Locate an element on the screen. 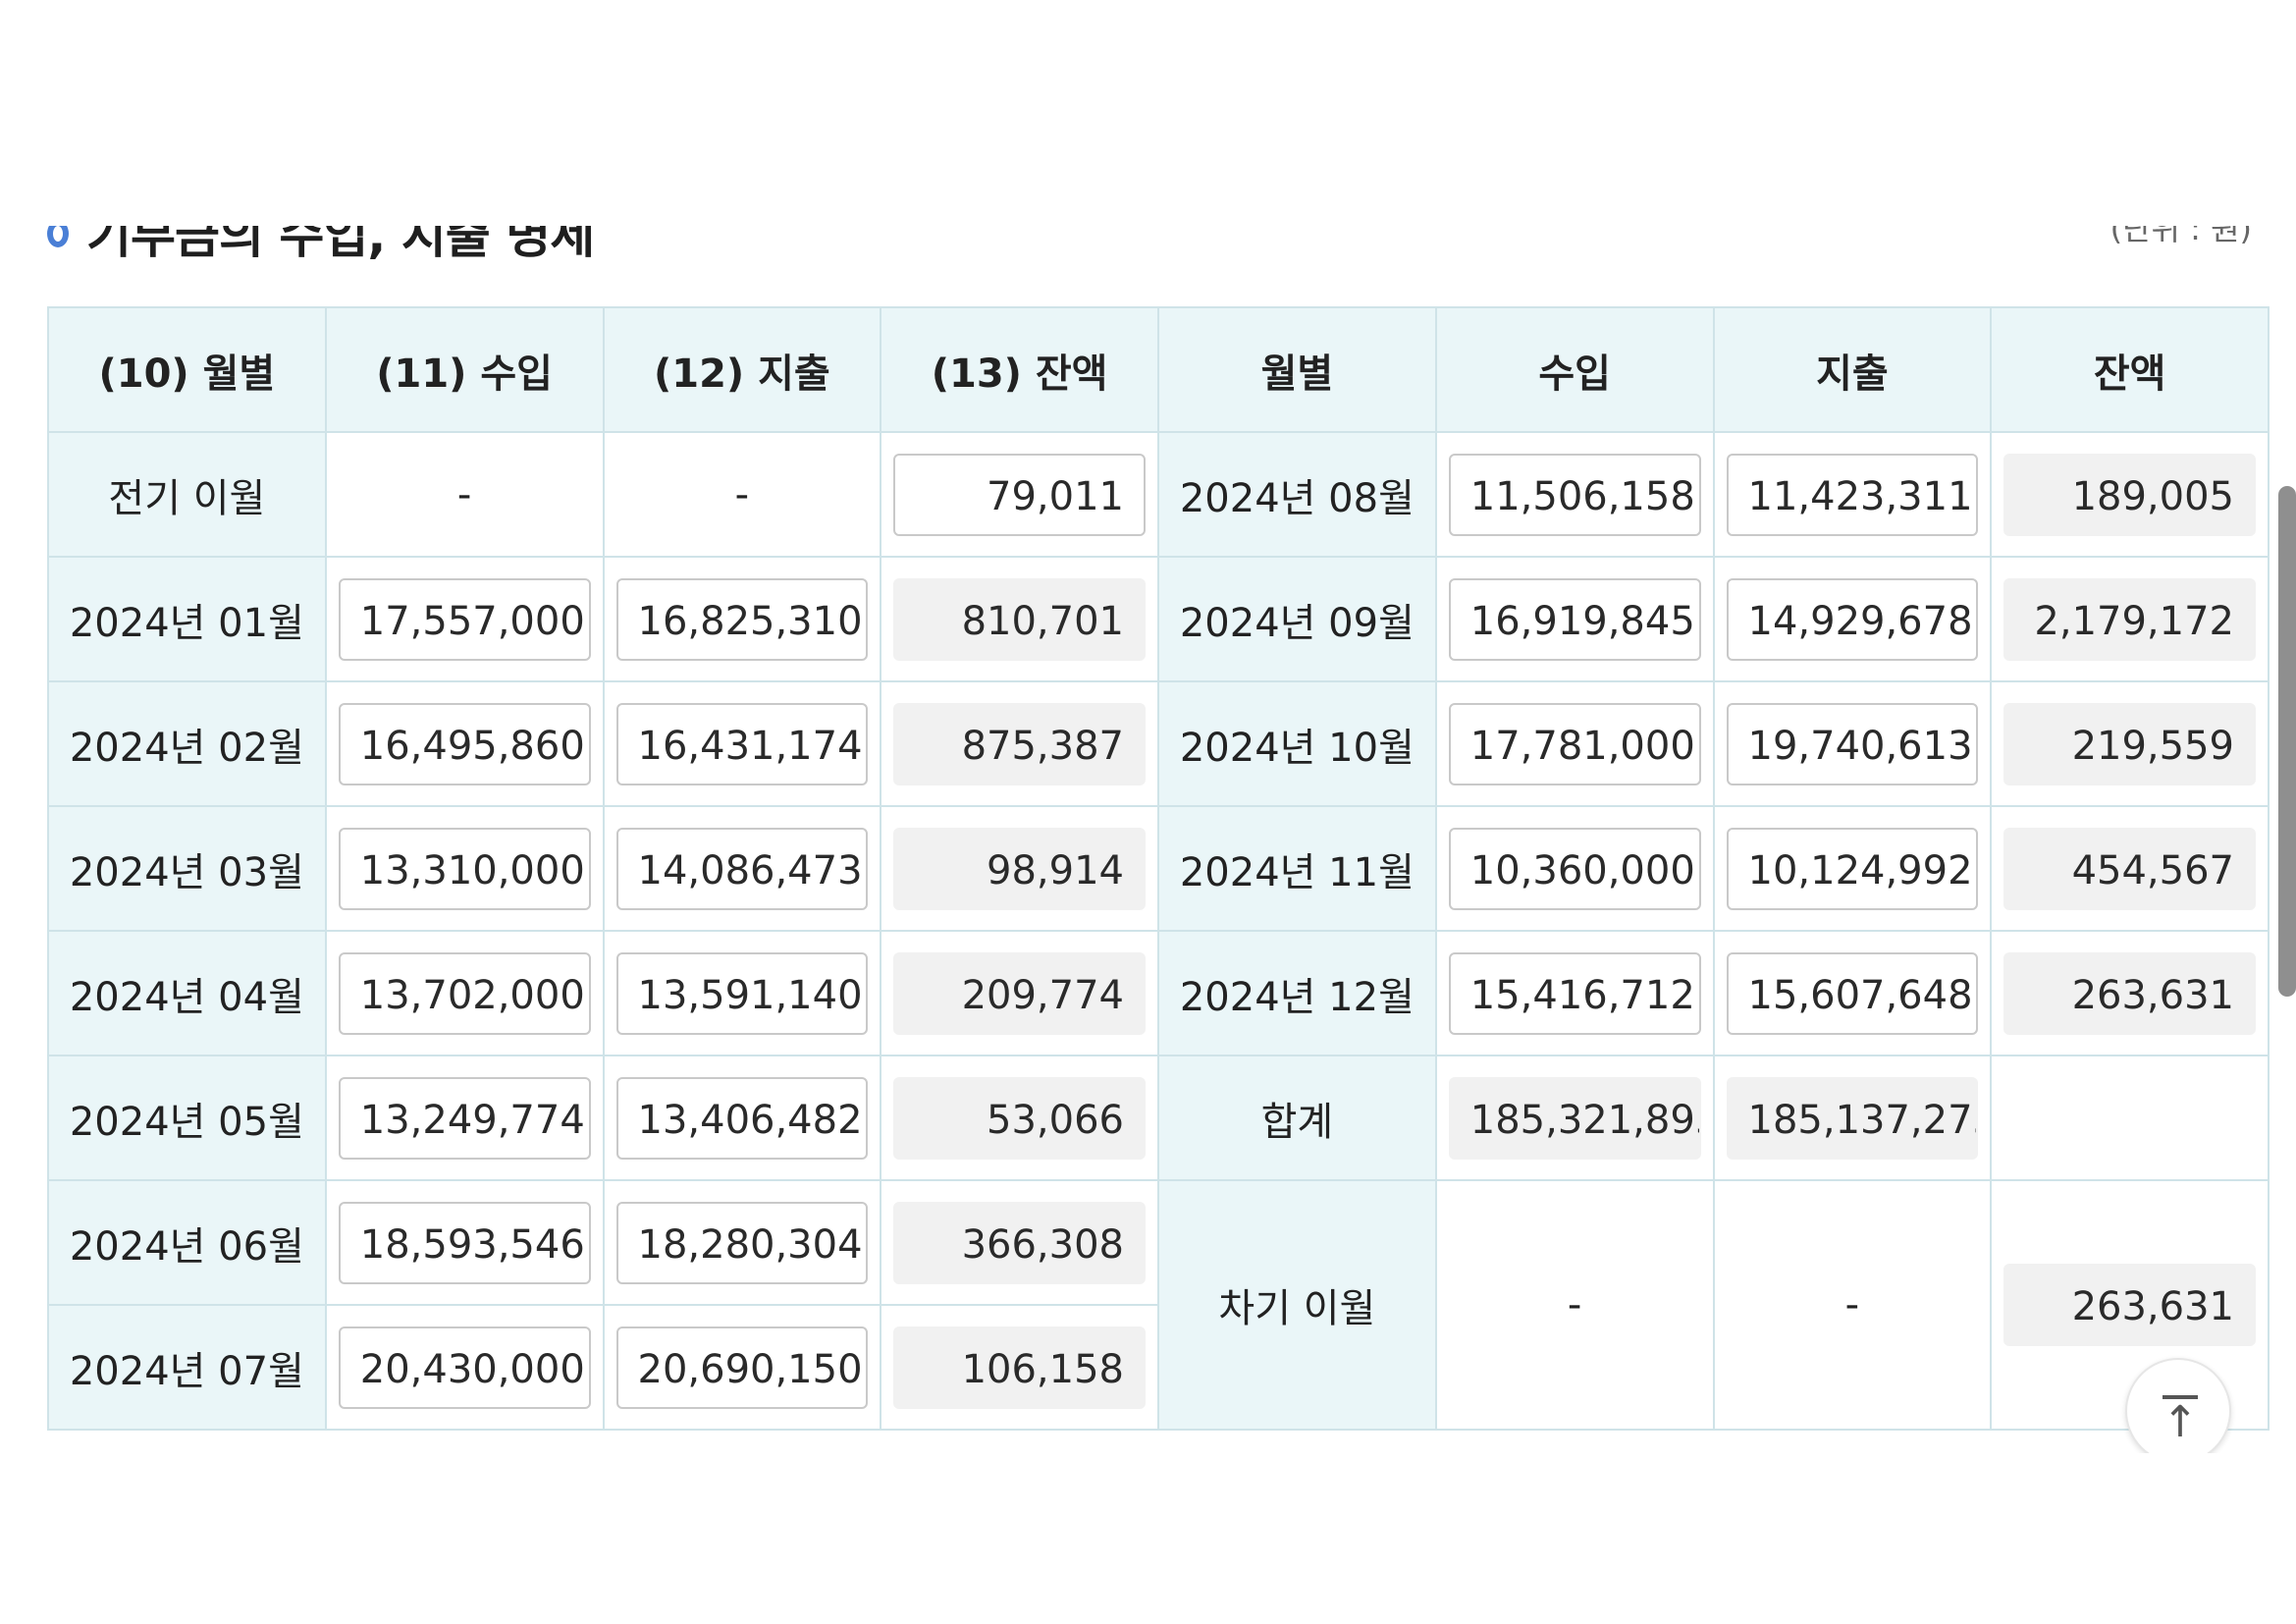 The width and height of the screenshot is (2296, 1624). expense-input: 11,423,311 is located at coordinates (1853, 494).